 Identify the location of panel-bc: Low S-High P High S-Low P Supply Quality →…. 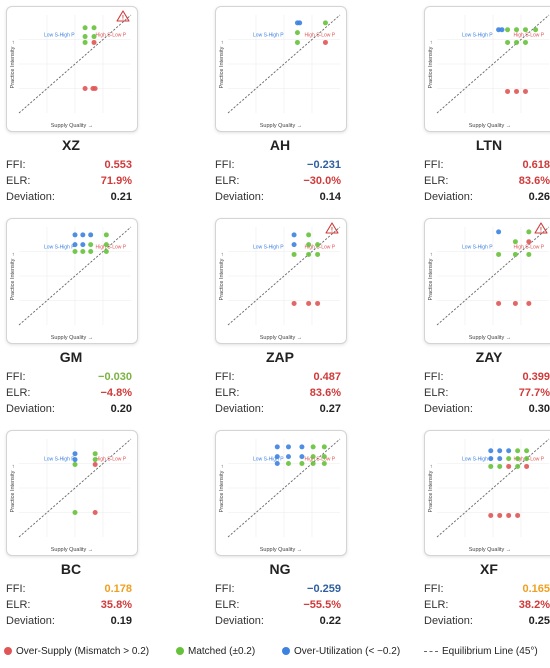
(90, 532).